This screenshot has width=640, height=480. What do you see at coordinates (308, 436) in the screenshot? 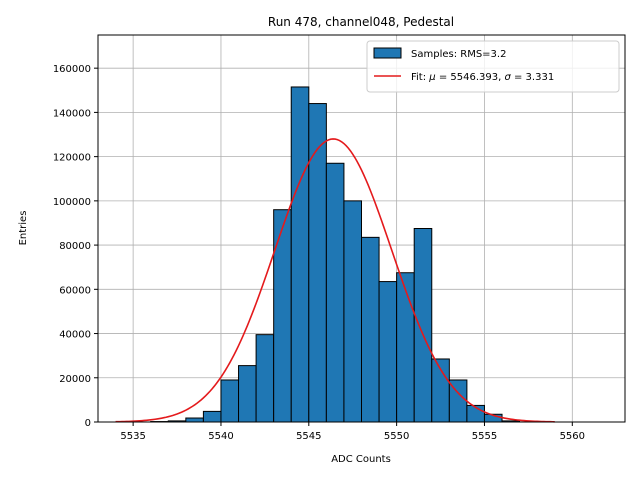
I see `x-tick-label: 5545` at bounding box center [308, 436].